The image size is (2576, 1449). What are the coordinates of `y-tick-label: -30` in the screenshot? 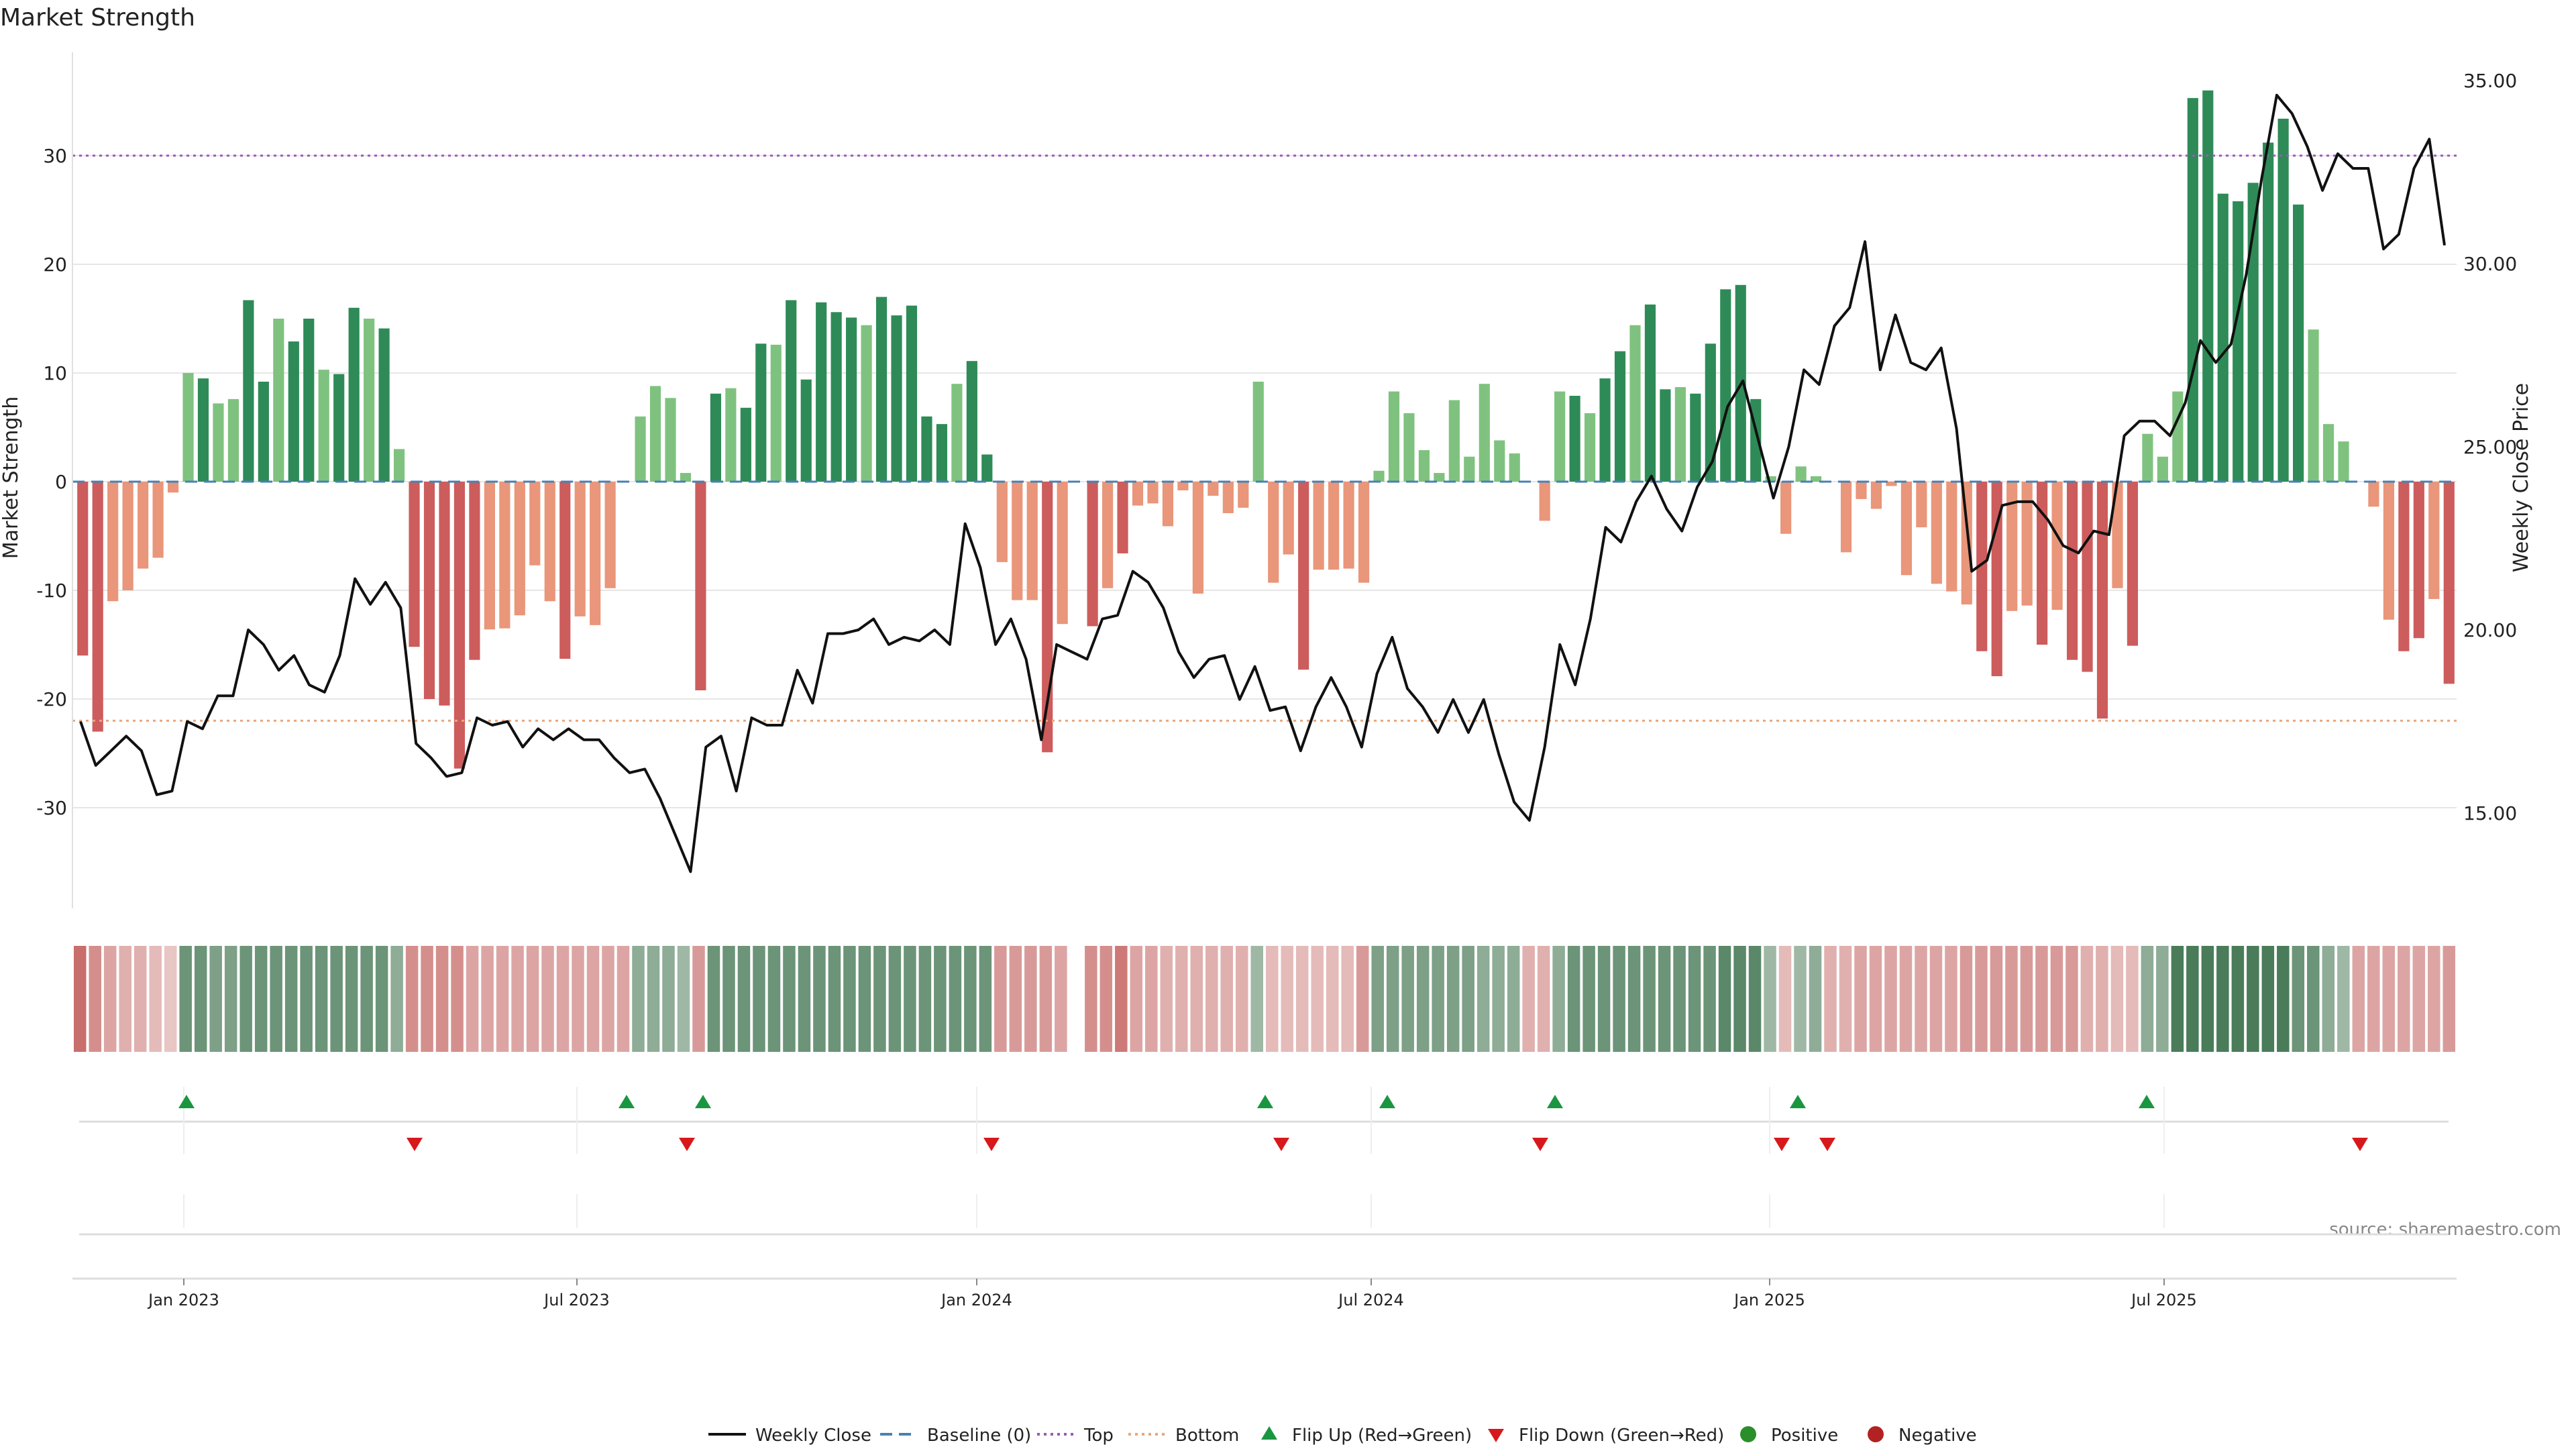 It's located at (51, 808).